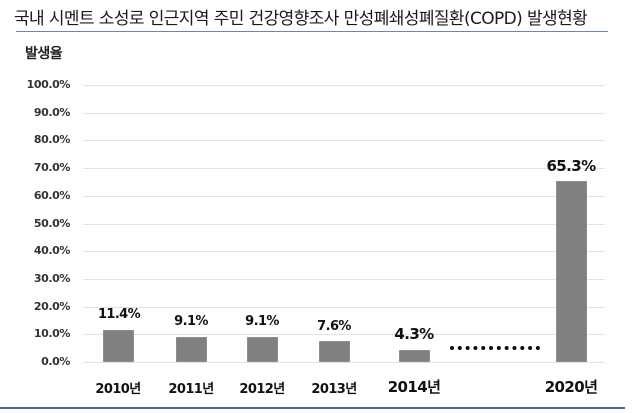 The image size is (640, 413). What do you see at coordinates (571, 271) in the screenshot?
I see `bar-2020` at bounding box center [571, 271].